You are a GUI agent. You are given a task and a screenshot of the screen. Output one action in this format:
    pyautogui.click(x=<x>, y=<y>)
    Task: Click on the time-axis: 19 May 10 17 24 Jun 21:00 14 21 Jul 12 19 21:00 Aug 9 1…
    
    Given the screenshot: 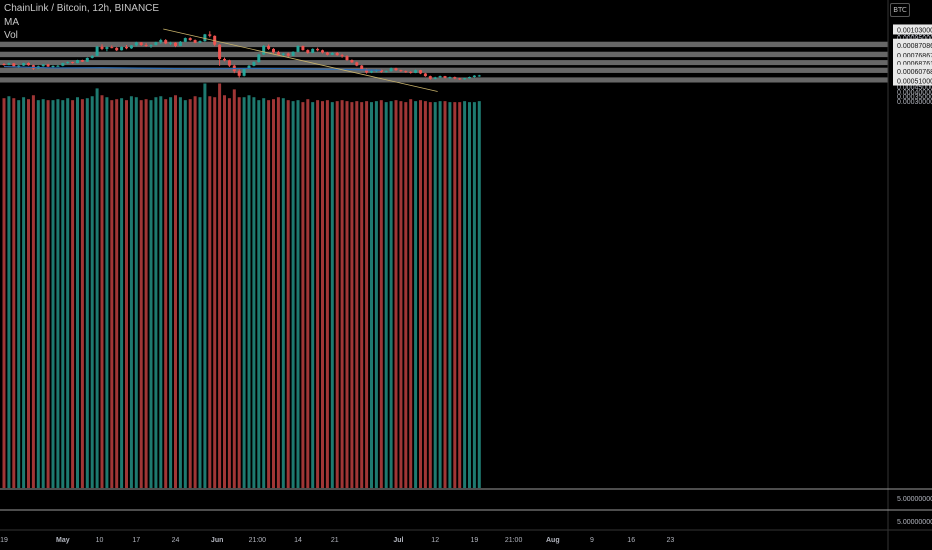 What is the action you would take?
    pyautogui.click(x=337, y=540)
    